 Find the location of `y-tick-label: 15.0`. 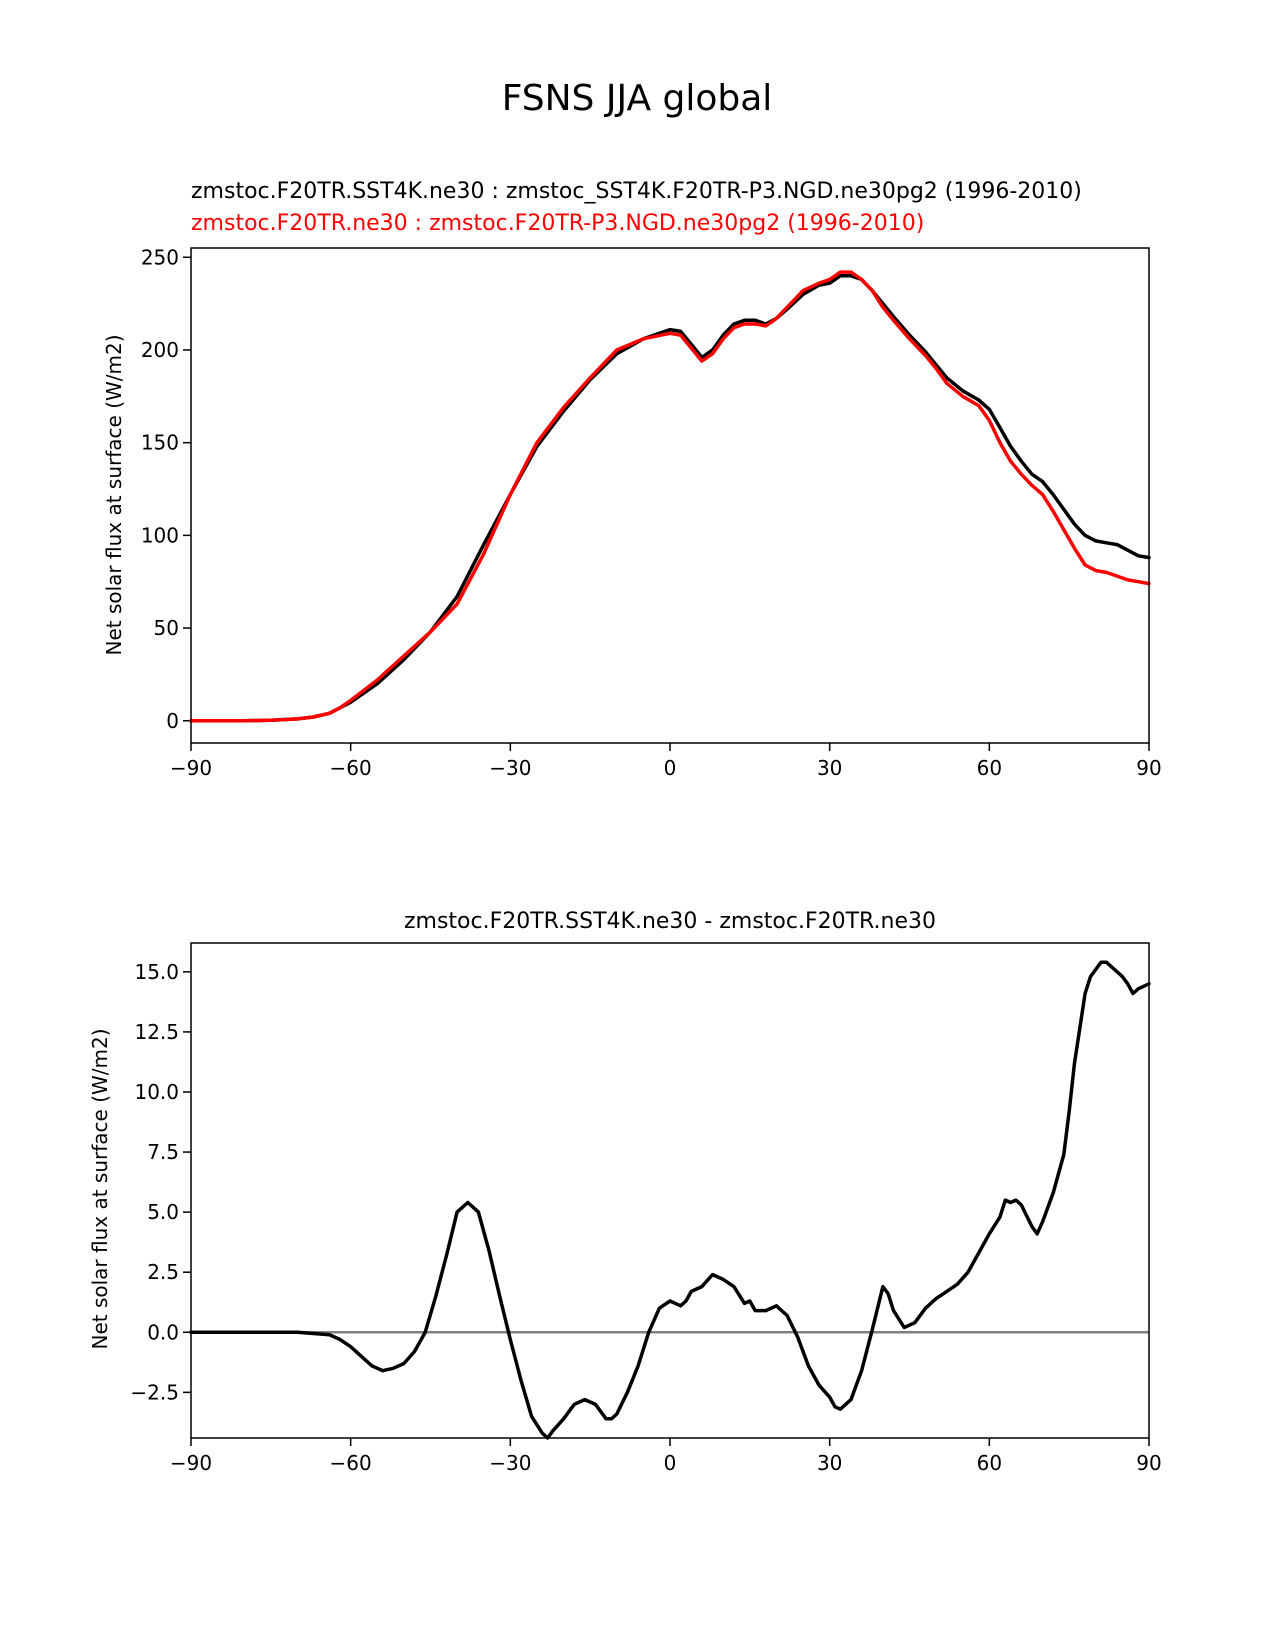

y-tick-label: 15.0 is located at coordinates (156, 972).